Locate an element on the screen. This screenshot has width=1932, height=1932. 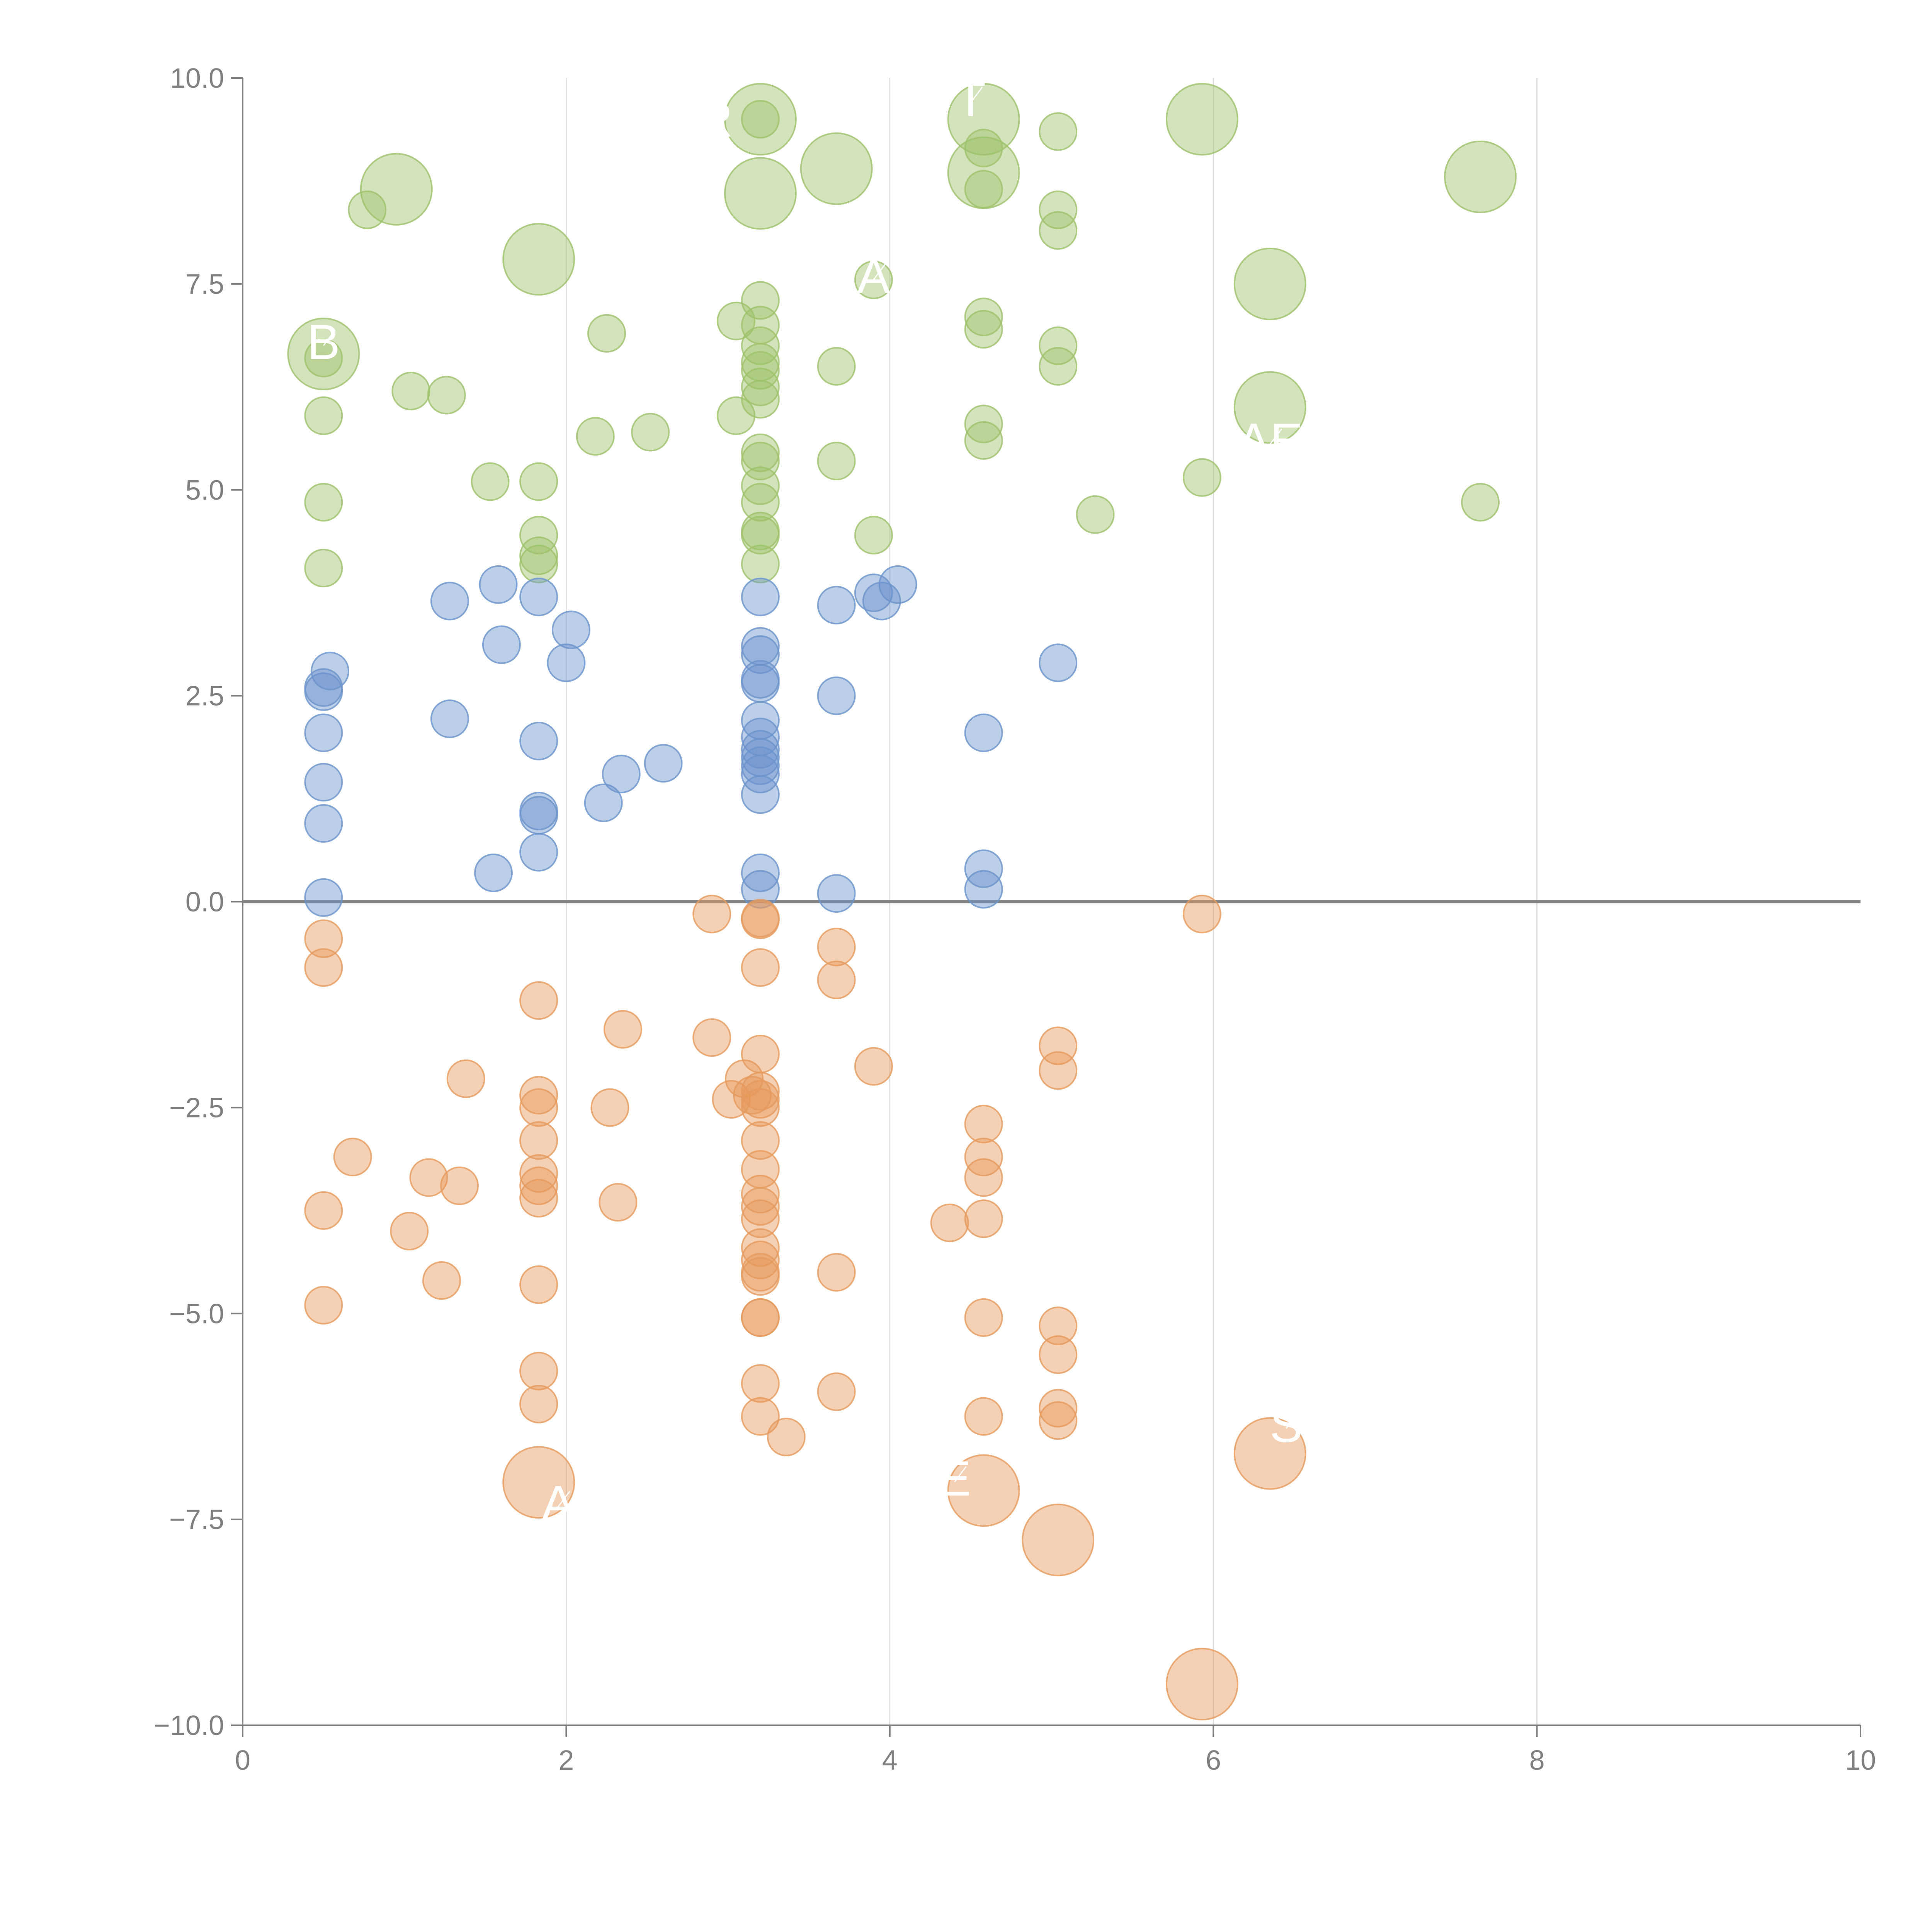
y-tick-label: 10.0 is located at coordinates (197, 78).